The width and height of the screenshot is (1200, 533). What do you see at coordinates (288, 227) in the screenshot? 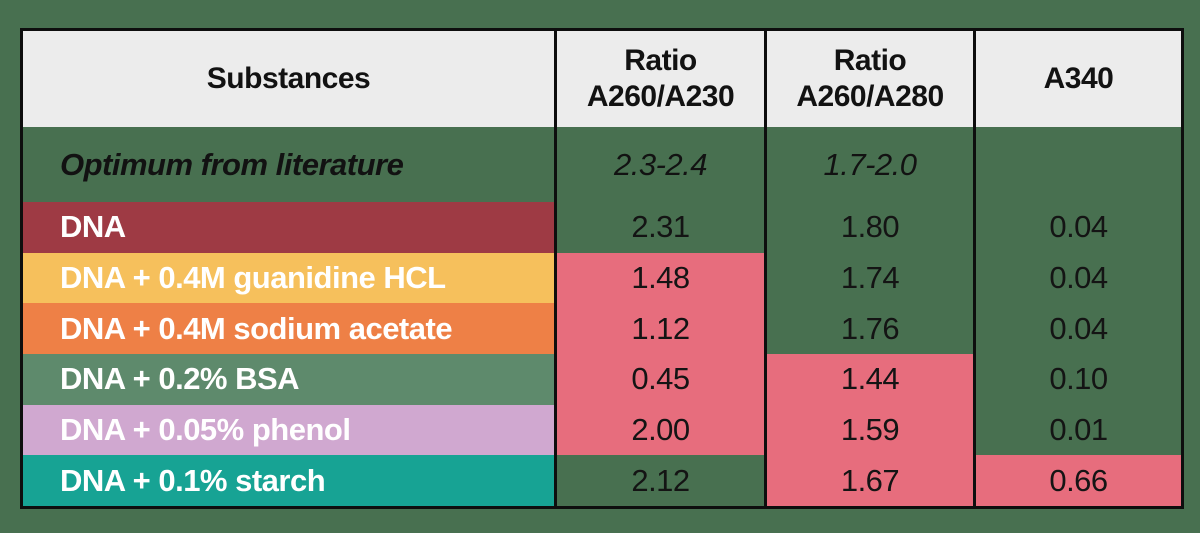
I see `row-label-dna: DNA` at bounding box center [288, 227].